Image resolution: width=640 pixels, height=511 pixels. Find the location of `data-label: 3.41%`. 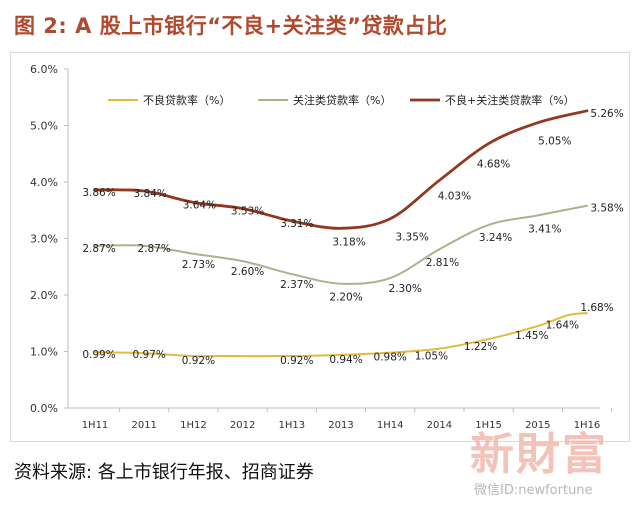

data-label: 3.41% is located at coordinates (544, 229).